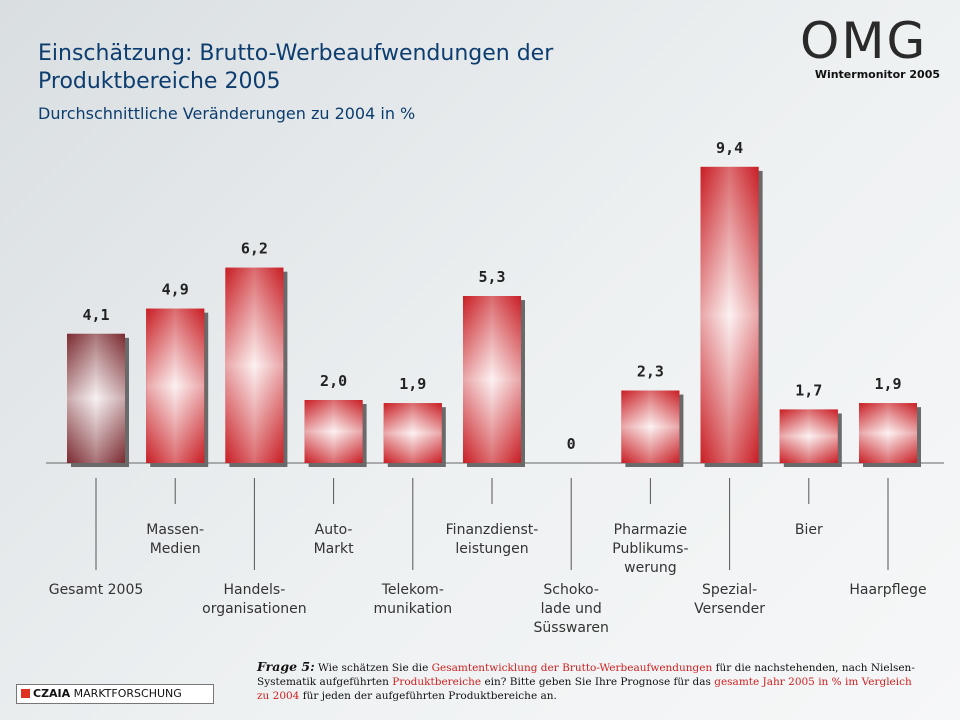 This screenshot has width=960, height=720. What do you see at coordinates (877, 74) in the screenshot?
I see `wintermonitor-label: Wintermonitor 2005` at bounding box center [877, 74].